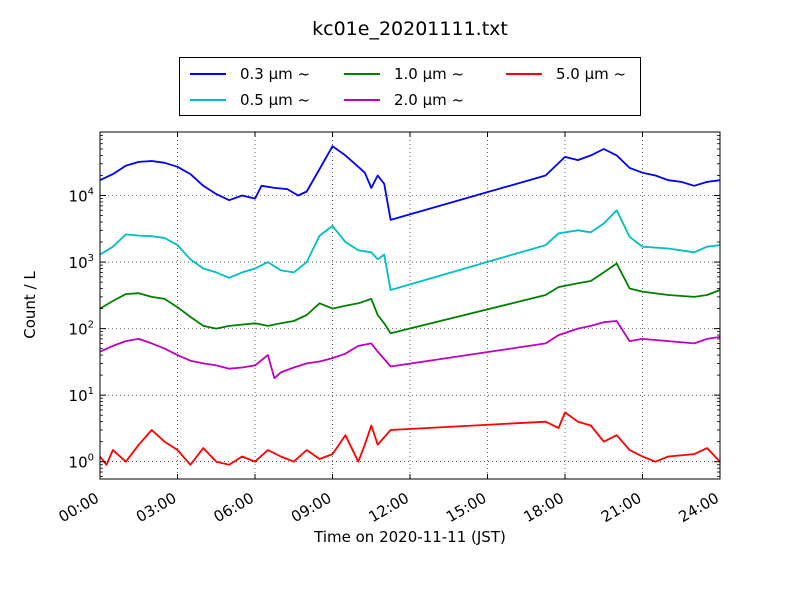 The height and width of the screenshot is (600, 800). I want to click on y-tick-label: 10⁰, so click(81, 462).